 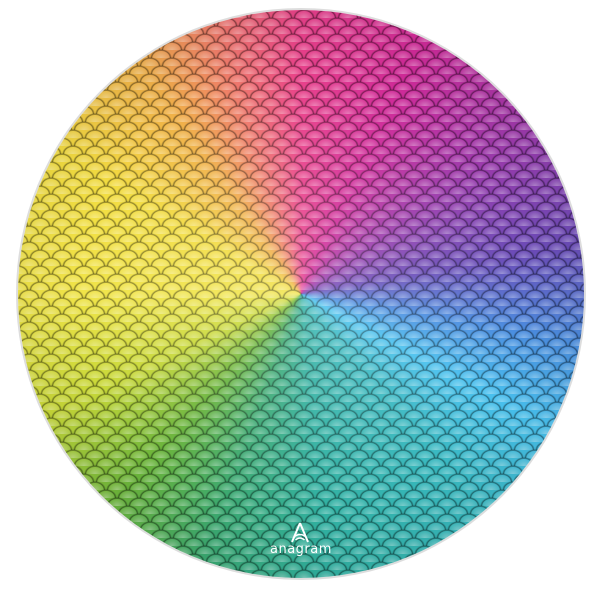 I want to click on anagram-logo: anagram, so click(x=301, y=543).